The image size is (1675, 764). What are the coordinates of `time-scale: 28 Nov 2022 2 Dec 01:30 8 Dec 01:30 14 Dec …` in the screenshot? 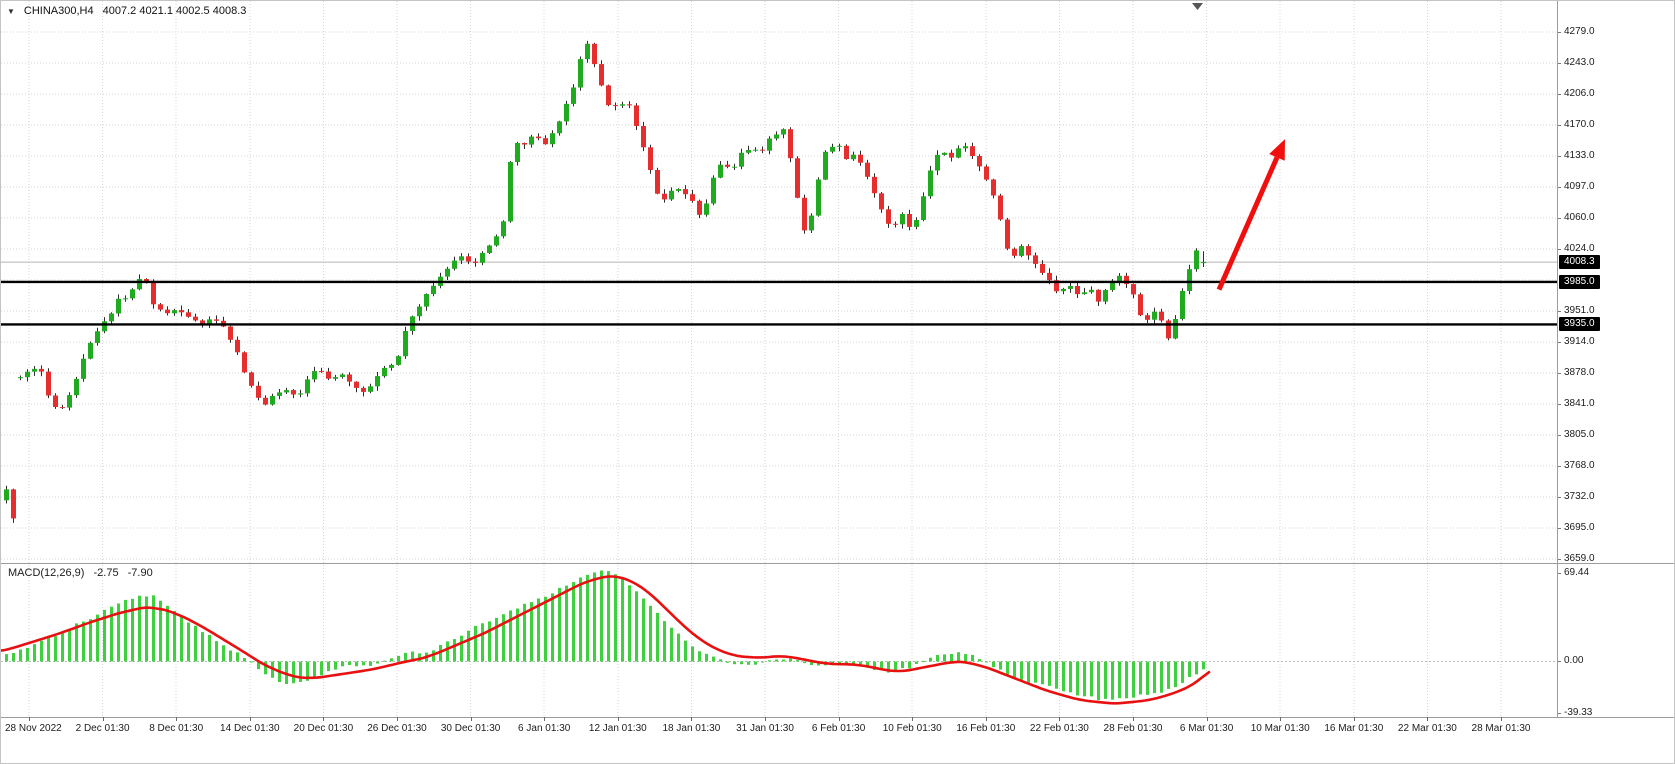 It's located at (779, 740).